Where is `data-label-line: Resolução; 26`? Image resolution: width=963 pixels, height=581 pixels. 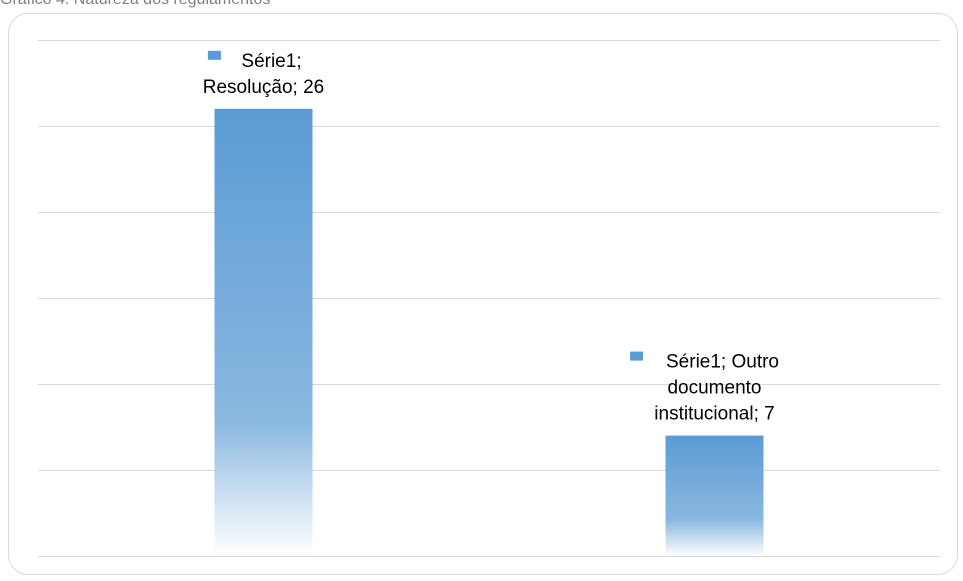 data-label-line: Resolução; 26 is located at coordinates (263, 87).